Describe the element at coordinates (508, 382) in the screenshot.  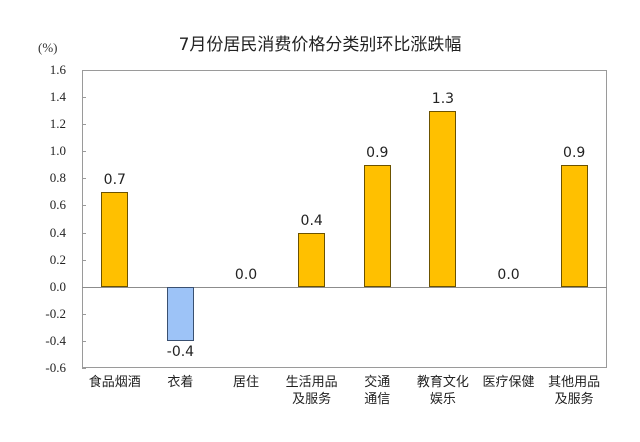
I see `x-category-label: 医疗保健` at that location.